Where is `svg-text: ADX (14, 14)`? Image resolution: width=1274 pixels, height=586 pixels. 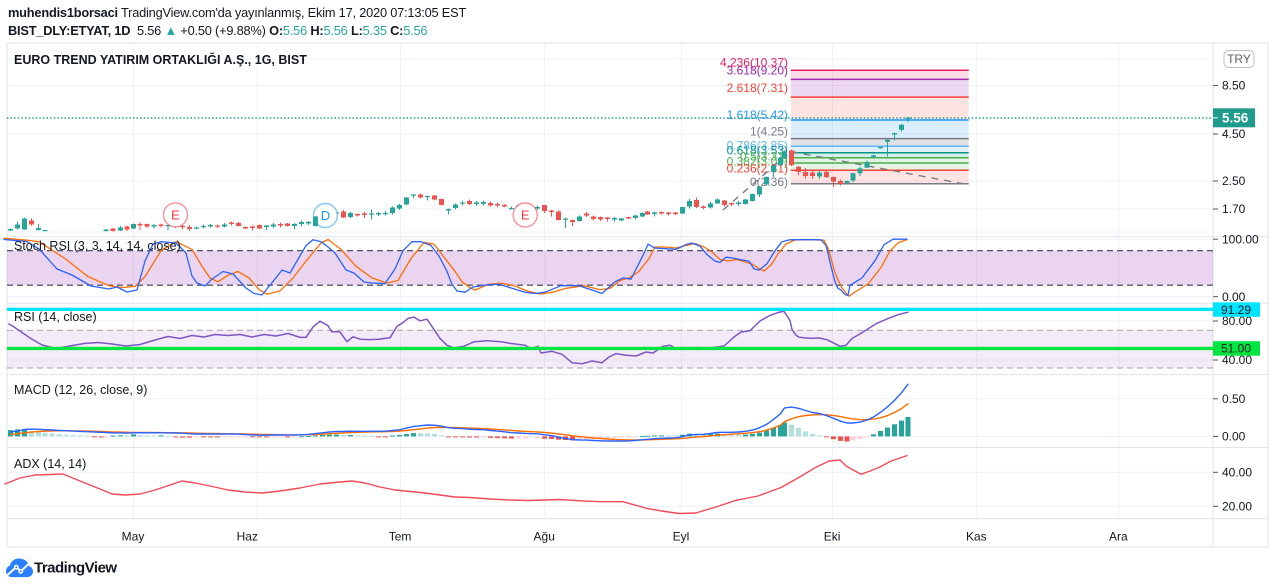
svg-text: ADX (14, 14) is located at coordinates (50, 464).